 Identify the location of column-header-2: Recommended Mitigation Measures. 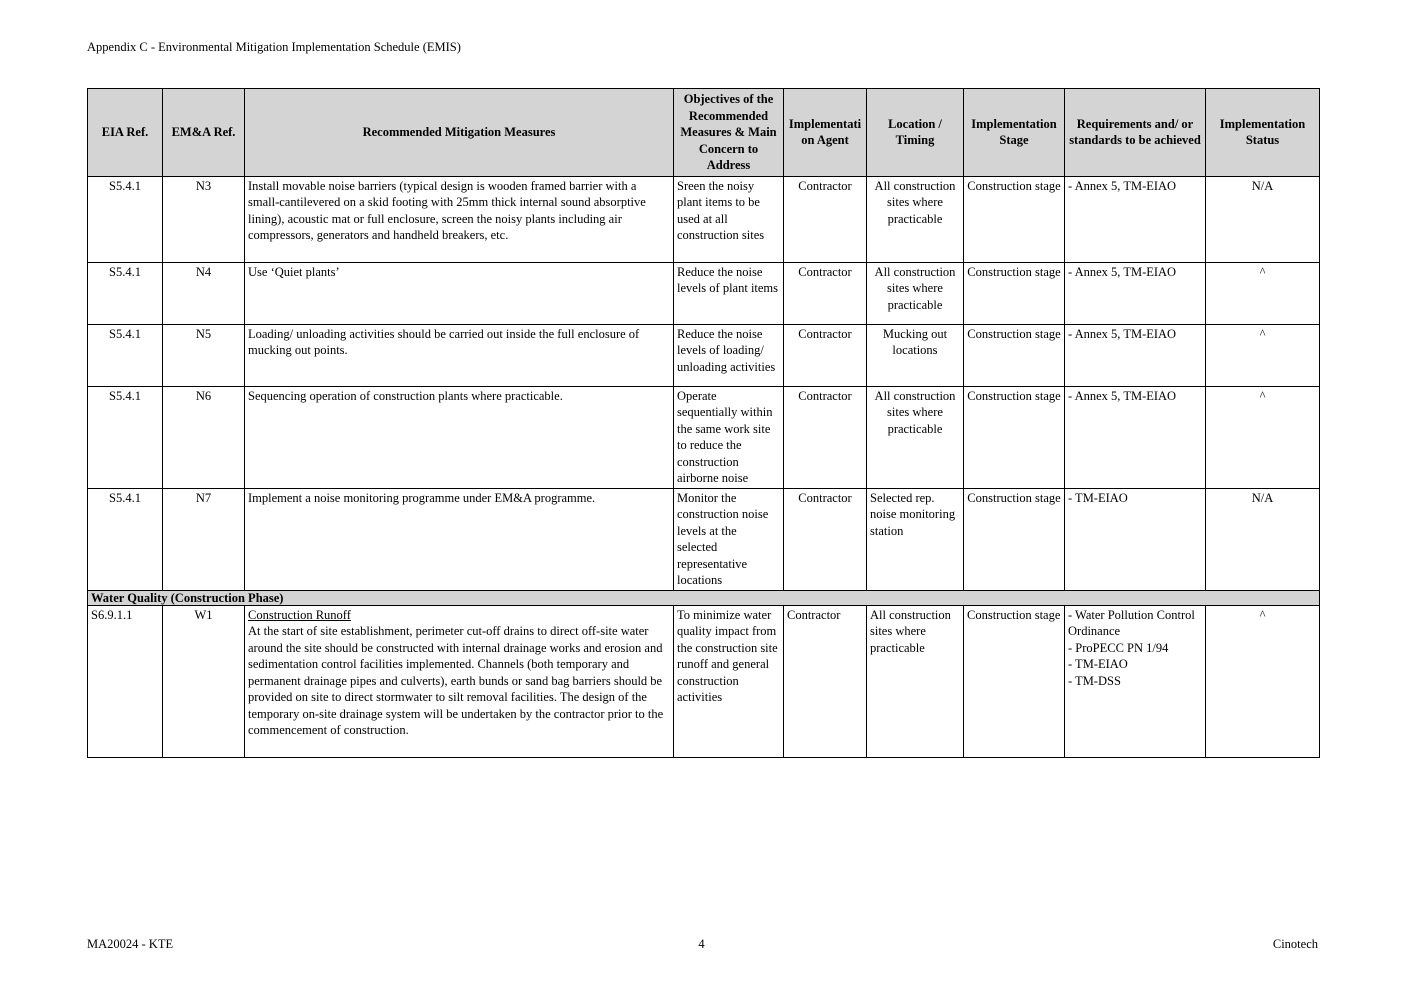
(459, 132).